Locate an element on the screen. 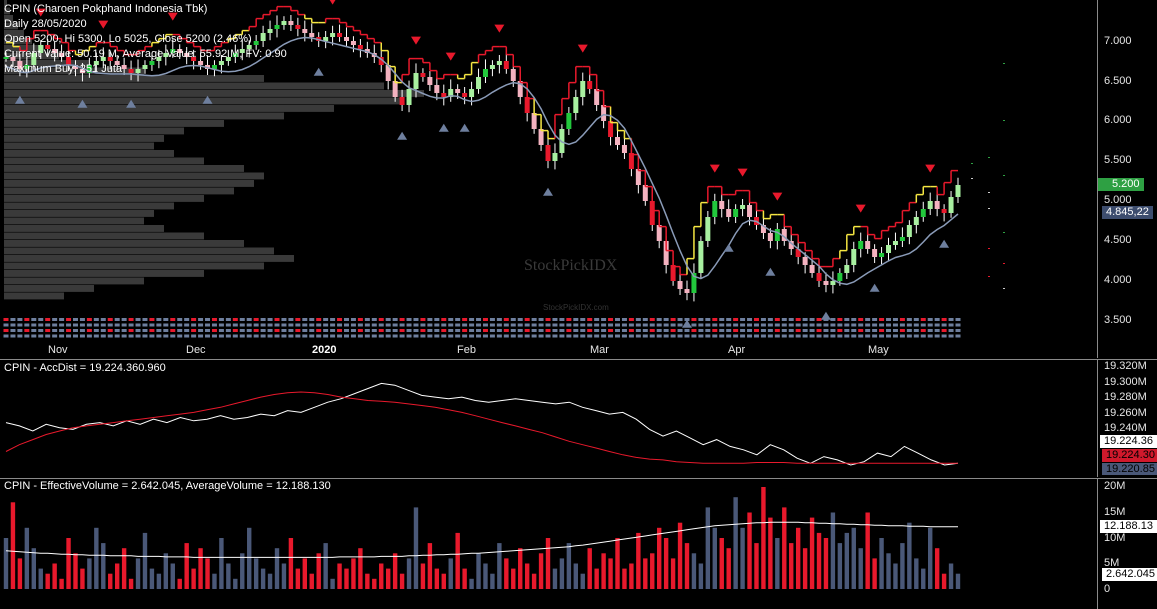 The image size is (1157, 609). month-label-mar: Mar is located at coordinates (599, 350).